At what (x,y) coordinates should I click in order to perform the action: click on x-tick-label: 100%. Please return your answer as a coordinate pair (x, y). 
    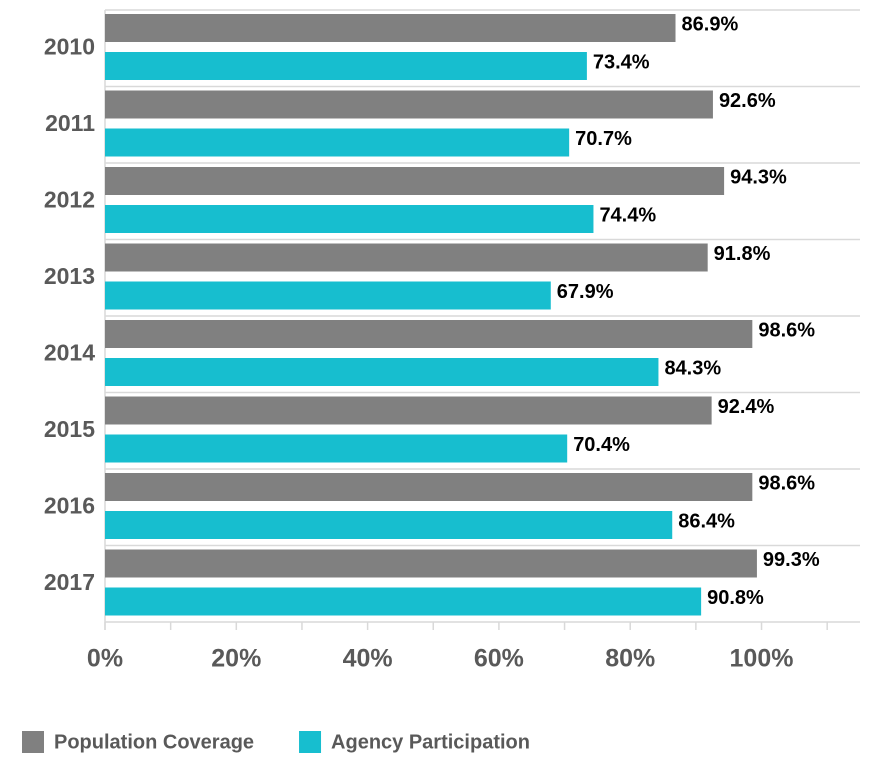
    Looking at the image, I should click on (762, 659).